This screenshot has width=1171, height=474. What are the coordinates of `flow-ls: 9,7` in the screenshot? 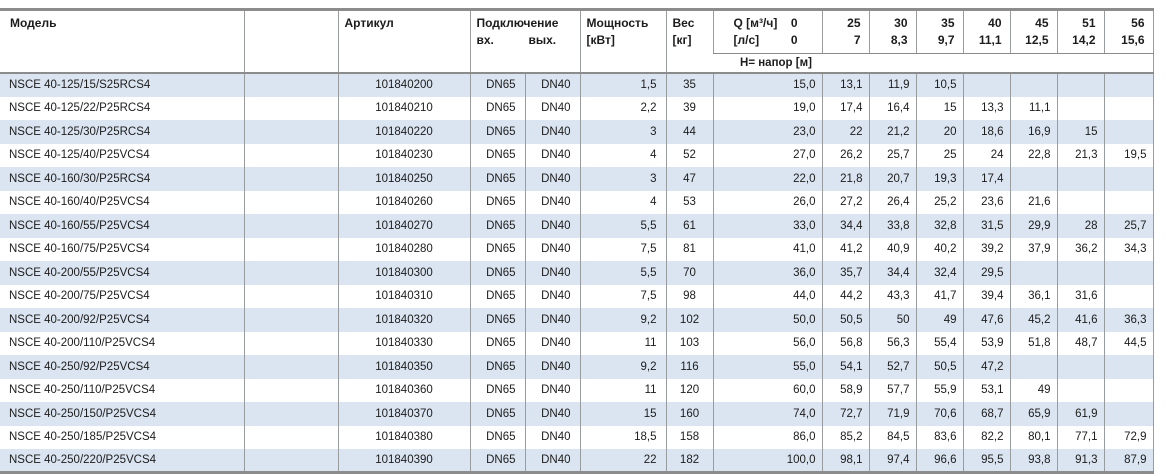 It's located at (946, 40).